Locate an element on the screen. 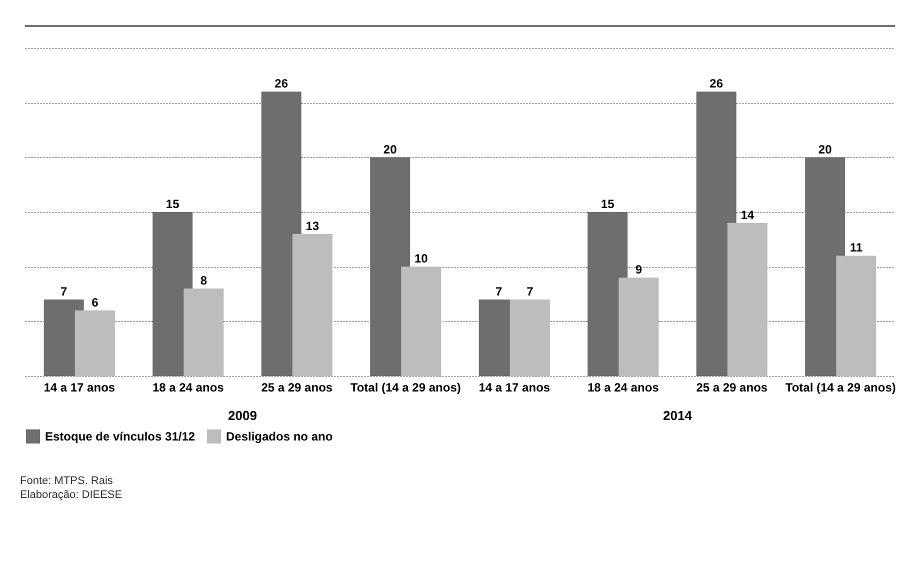  data-label: 11 is located at coordinates (856, 247).